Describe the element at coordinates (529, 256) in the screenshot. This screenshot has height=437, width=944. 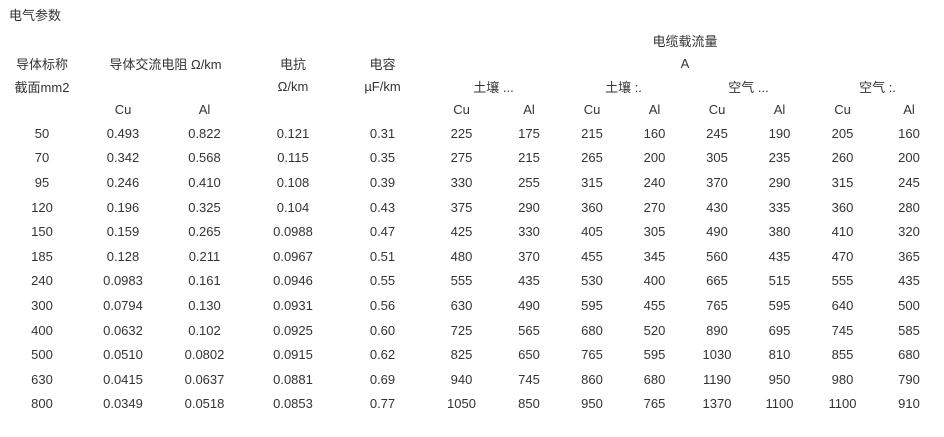
I see `cell-soil1-al: 370` at that location.